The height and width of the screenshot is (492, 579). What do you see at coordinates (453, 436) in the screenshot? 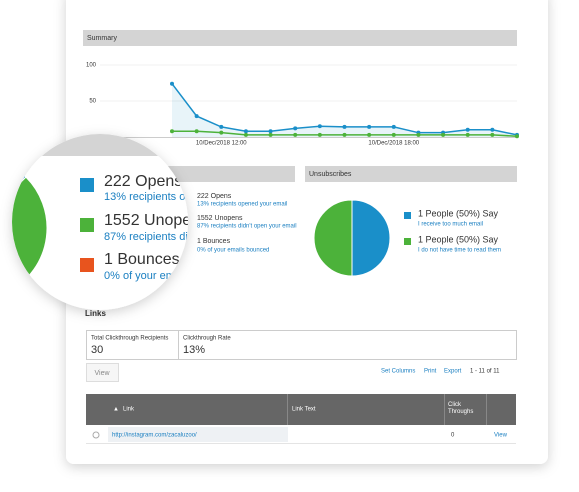
I see `clicks: 0` at bounding box center [453, 436].